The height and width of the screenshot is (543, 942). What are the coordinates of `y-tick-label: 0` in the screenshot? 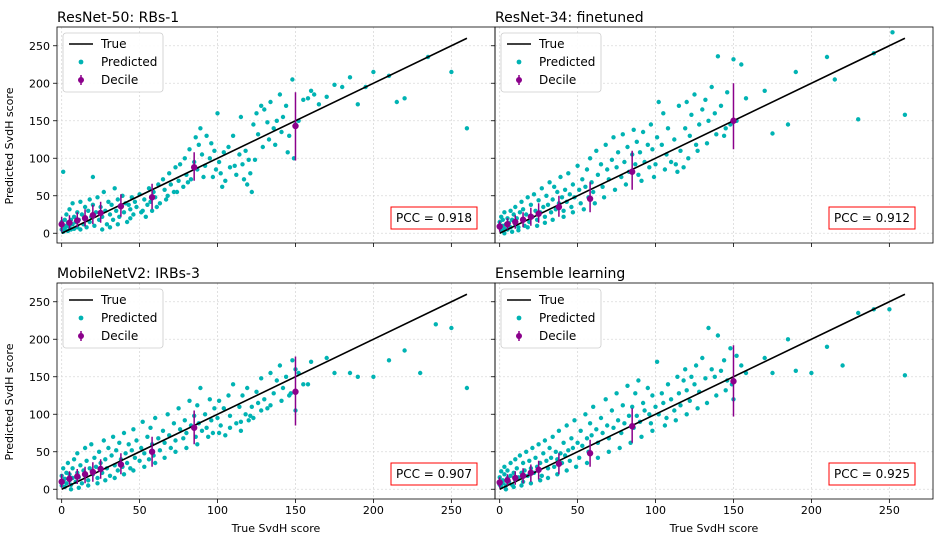 It's located at (46, 233).